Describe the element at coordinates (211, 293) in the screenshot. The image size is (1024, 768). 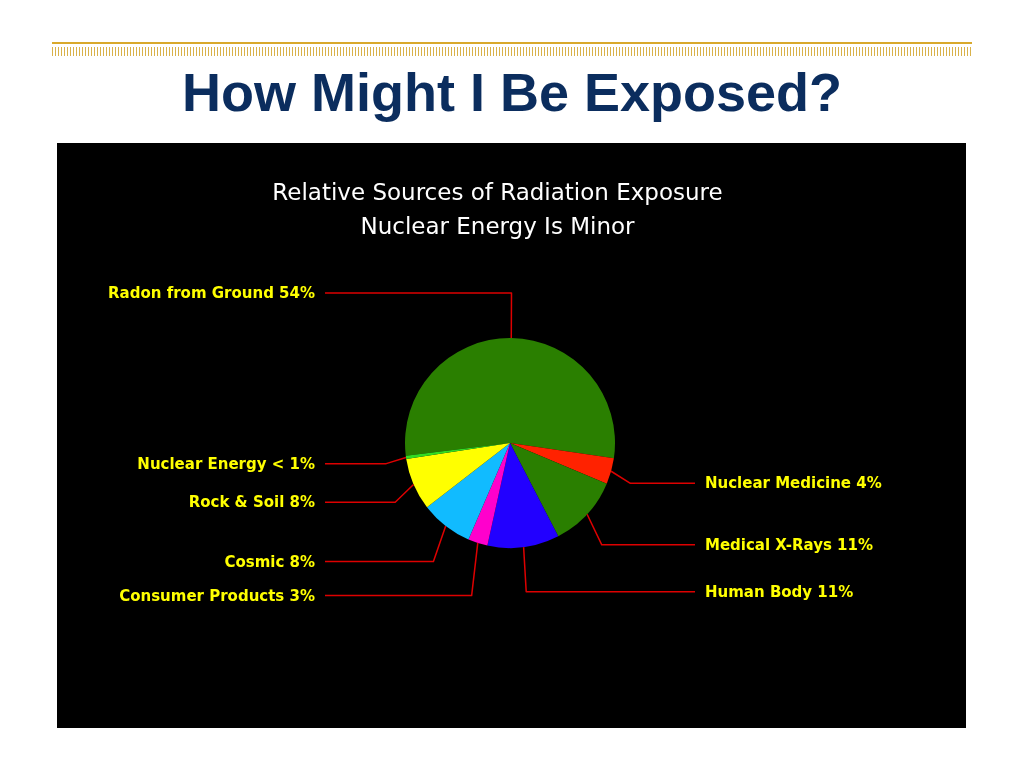
I see `slice-label: Radon from Ground 54%` at that location.